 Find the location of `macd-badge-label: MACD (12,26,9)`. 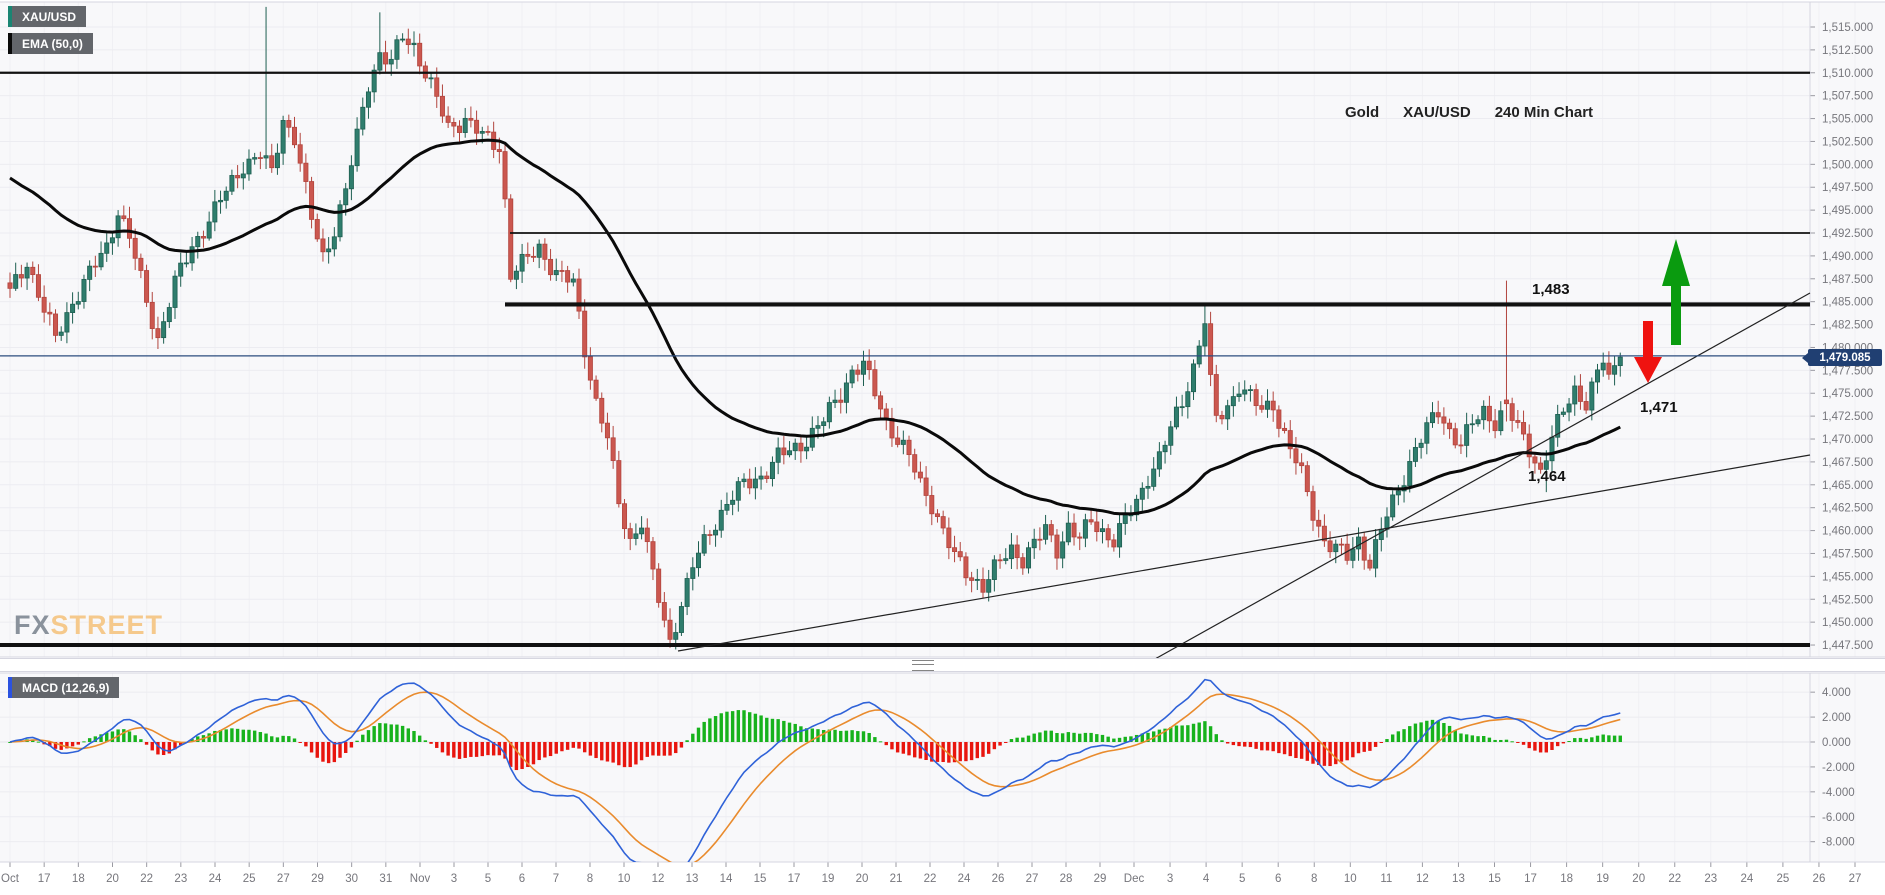

macd-badge-label: MACD (12,26,9) is located at coordinates (66, 687).